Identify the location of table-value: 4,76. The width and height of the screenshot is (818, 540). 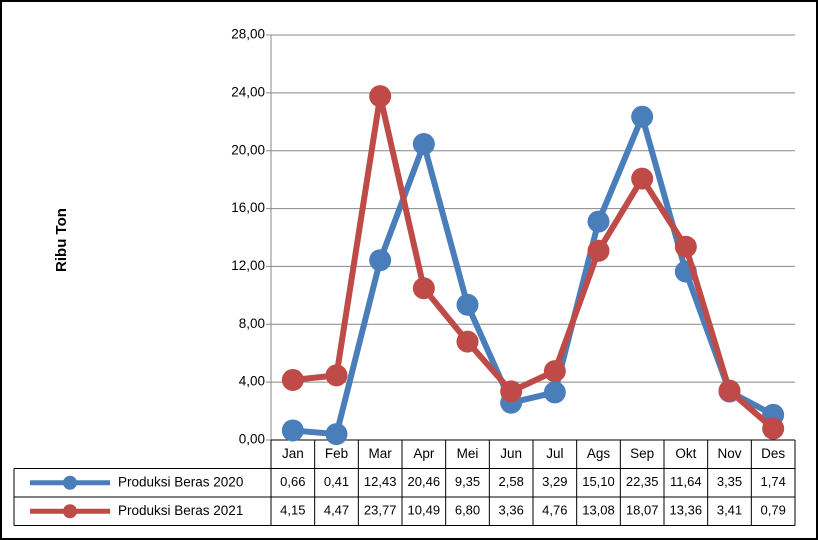
(554, 510).